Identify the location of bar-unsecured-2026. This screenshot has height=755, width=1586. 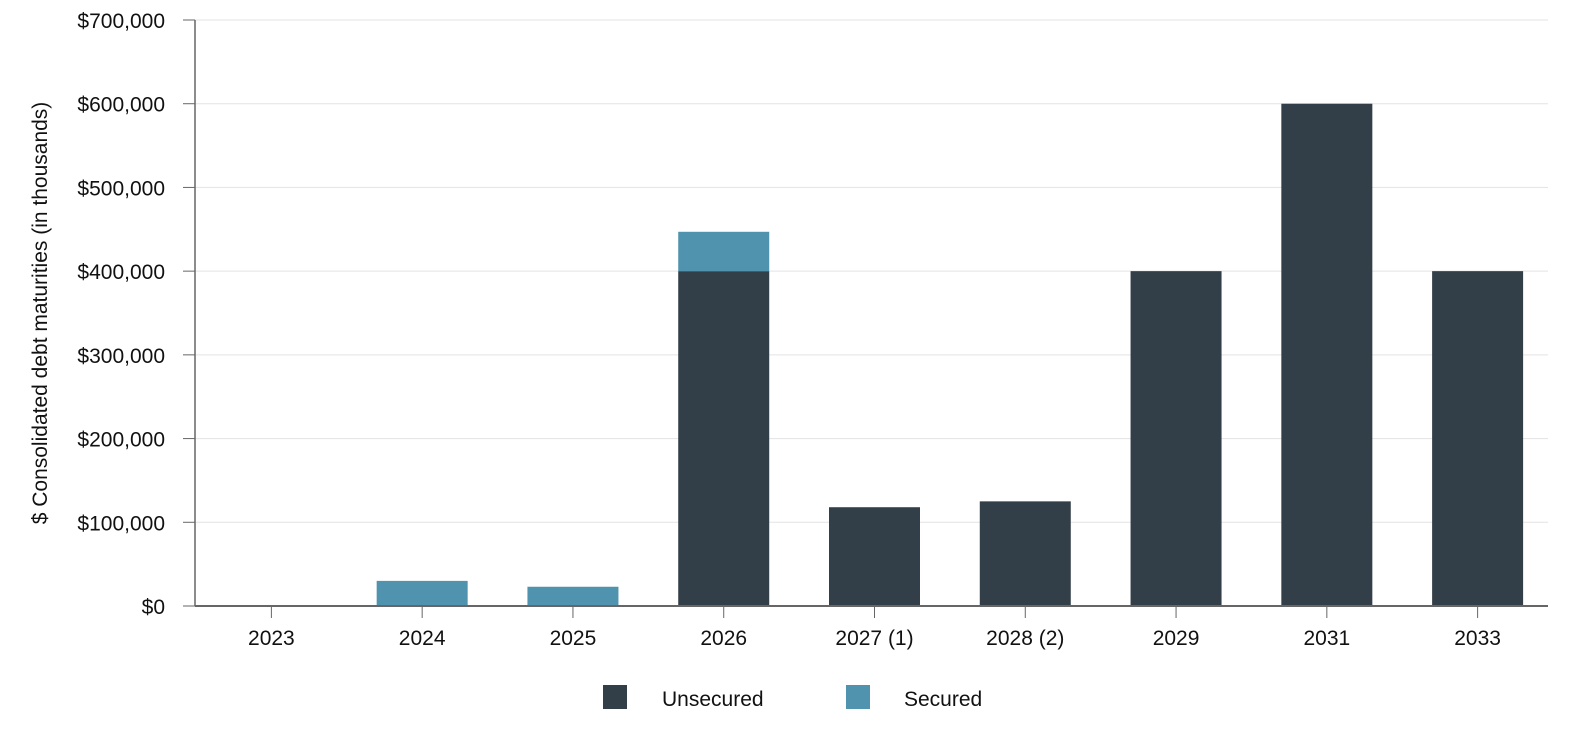
(724, 438).